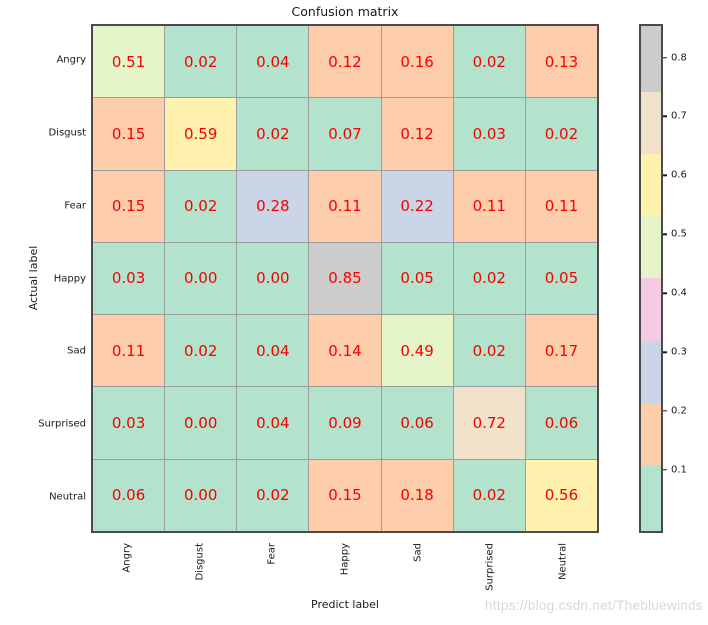 The height and width of the screenshot is (625, 708). Describe the element at coordinates (272, 554) in the screenshot. I see `x-tick-fear: Fear` at that location.